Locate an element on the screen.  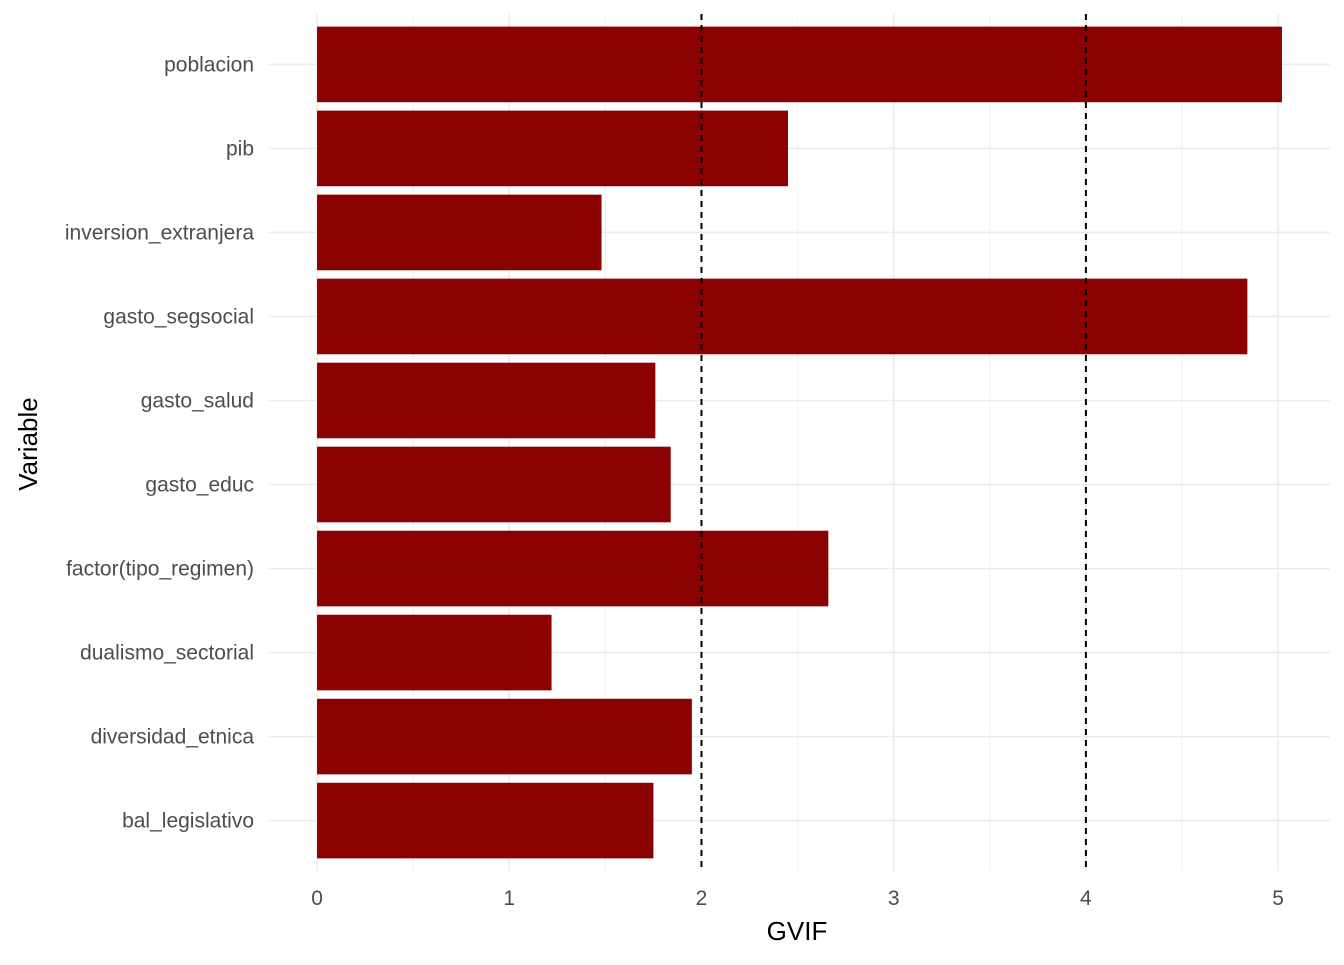
bar-gasto-segsocial is located at coordinates (782, 316).